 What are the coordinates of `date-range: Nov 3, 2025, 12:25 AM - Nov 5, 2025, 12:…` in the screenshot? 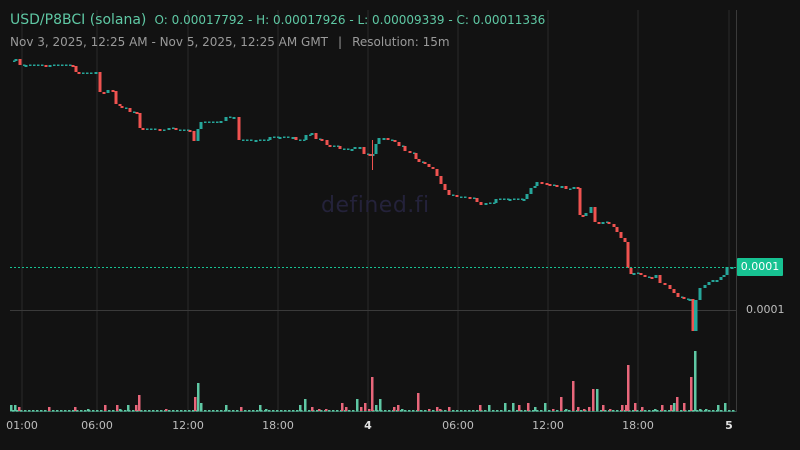 It's located at (169, 42).